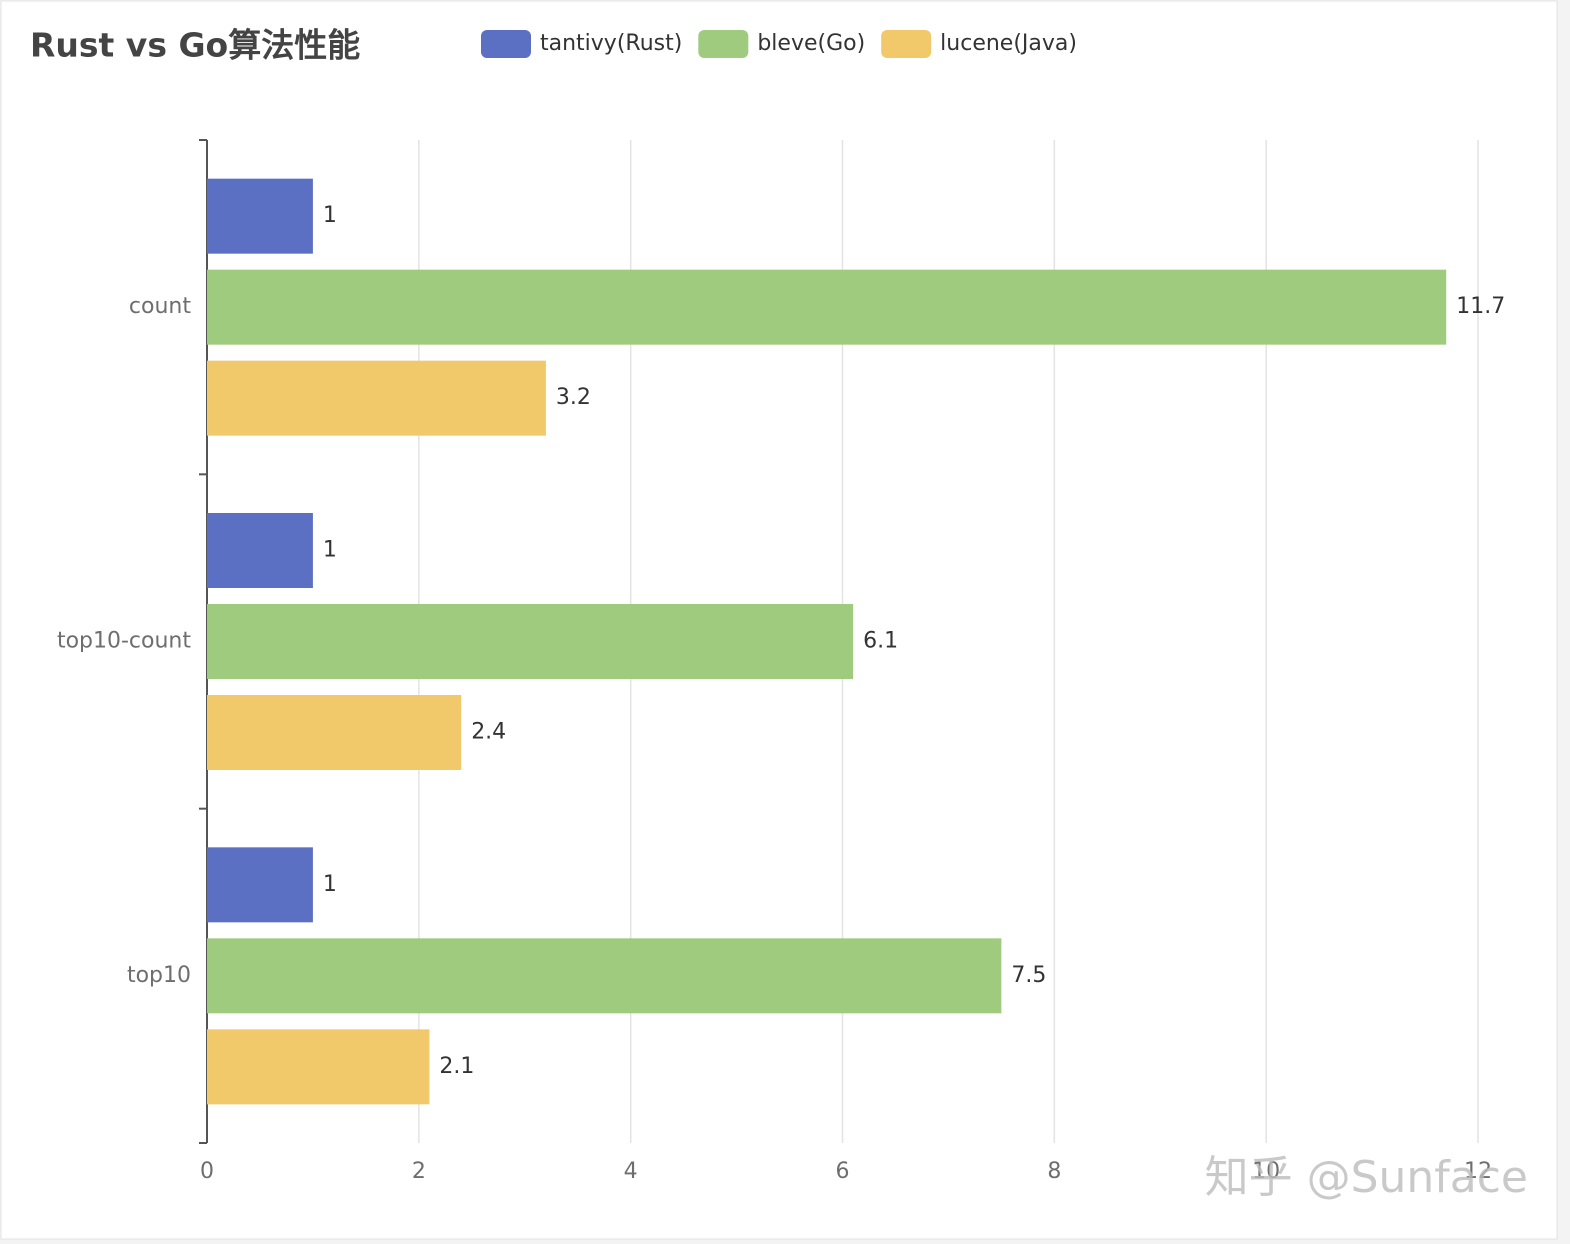 The image size is (1570, 1244). I want to click on watermark: 知乎 @Sunface, so click(1366, 1177).